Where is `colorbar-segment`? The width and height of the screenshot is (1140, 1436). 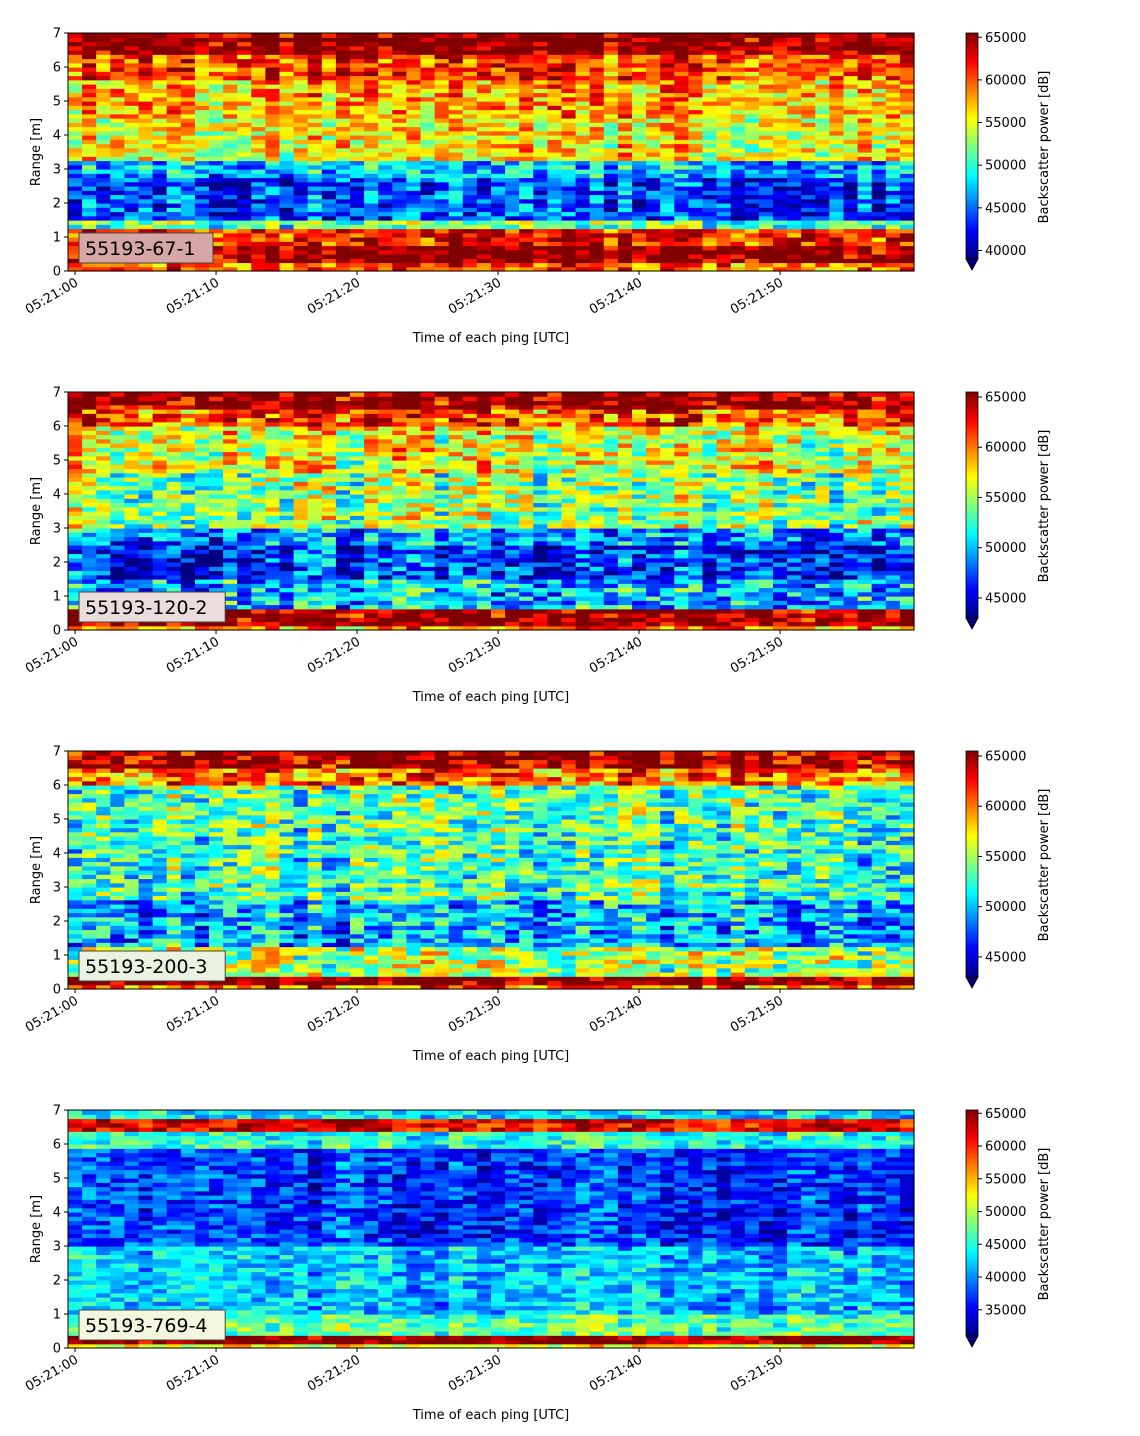 colorbar-segment is located at coordinates (972, 97).